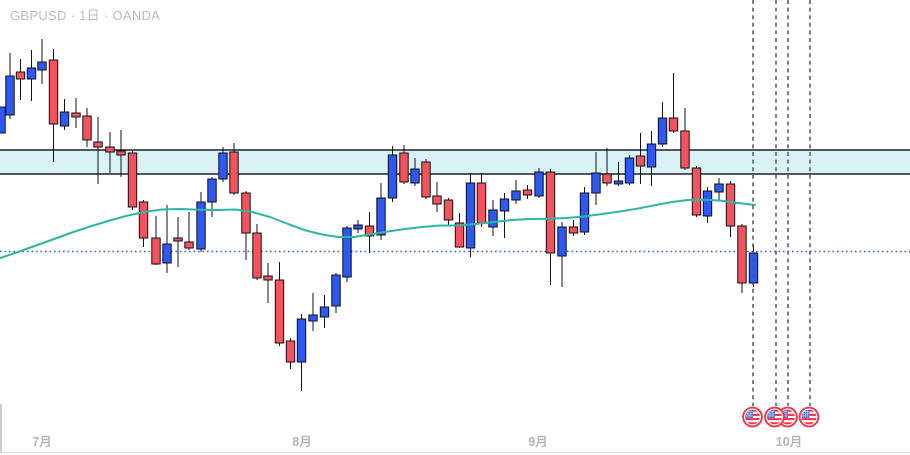  What do you see at coordinates (301, 442) in the screenshot?
I see `month-label: 8月` at bounding box center [301, 442].